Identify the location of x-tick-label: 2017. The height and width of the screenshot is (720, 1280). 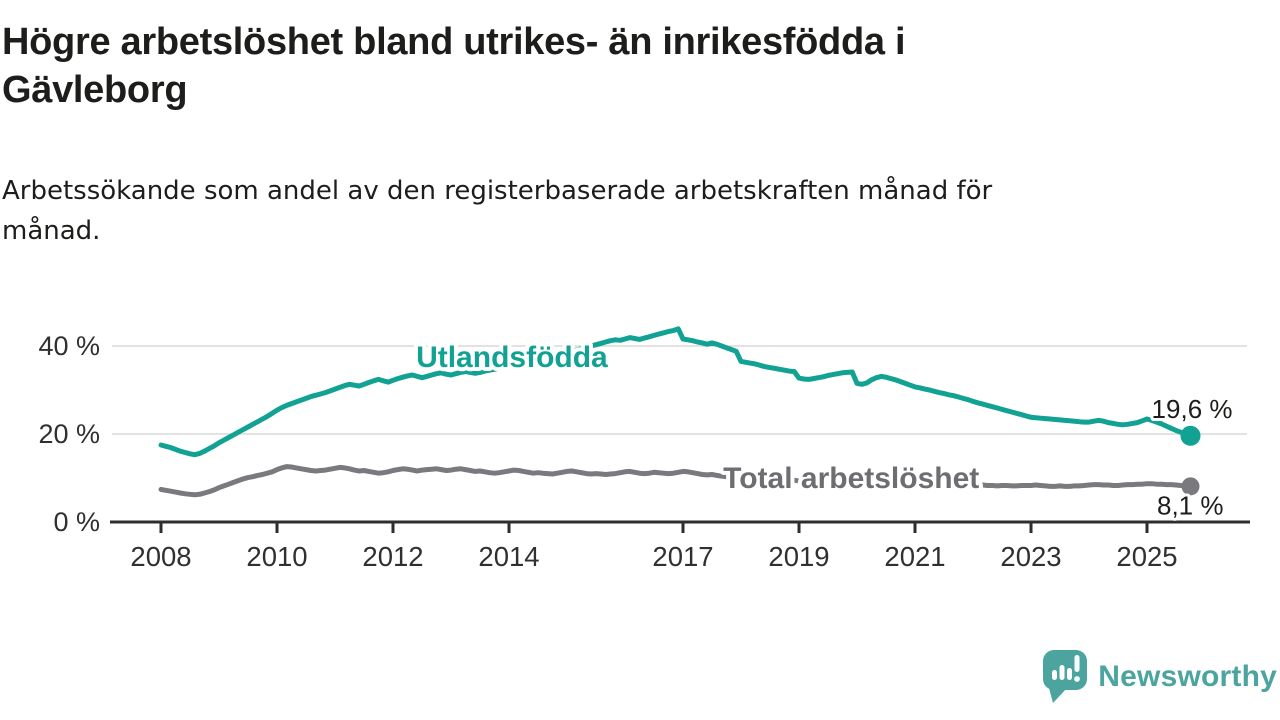
(682, 556).